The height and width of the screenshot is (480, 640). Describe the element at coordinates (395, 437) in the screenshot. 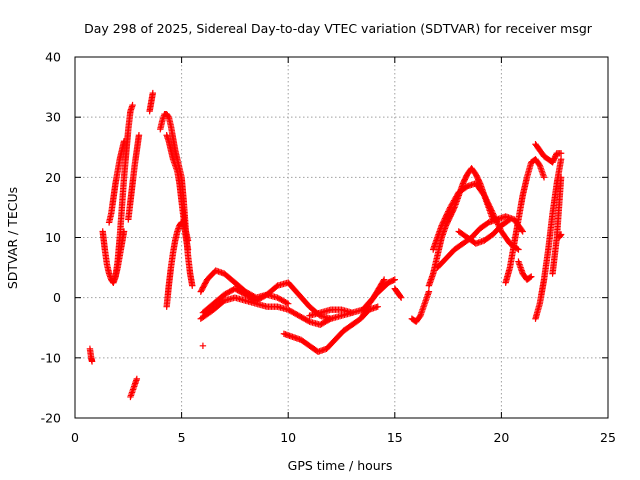

I see `x-tick-label: 15` at that location.